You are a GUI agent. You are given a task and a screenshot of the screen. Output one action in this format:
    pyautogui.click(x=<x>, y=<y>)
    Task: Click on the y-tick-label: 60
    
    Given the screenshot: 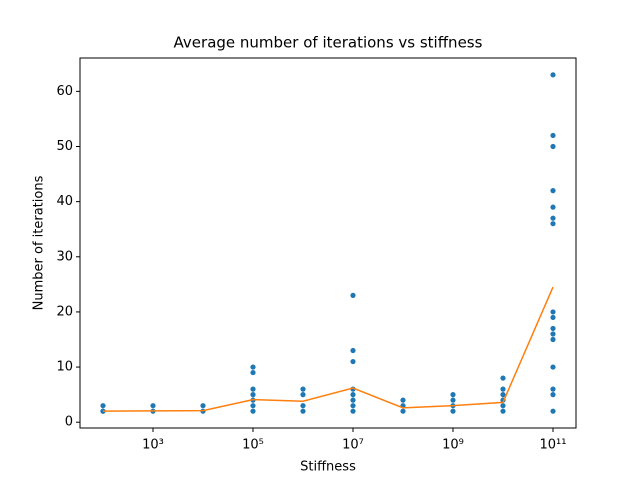 What is the action you would take?
    pyautogui.click(x=64, y=91)
    